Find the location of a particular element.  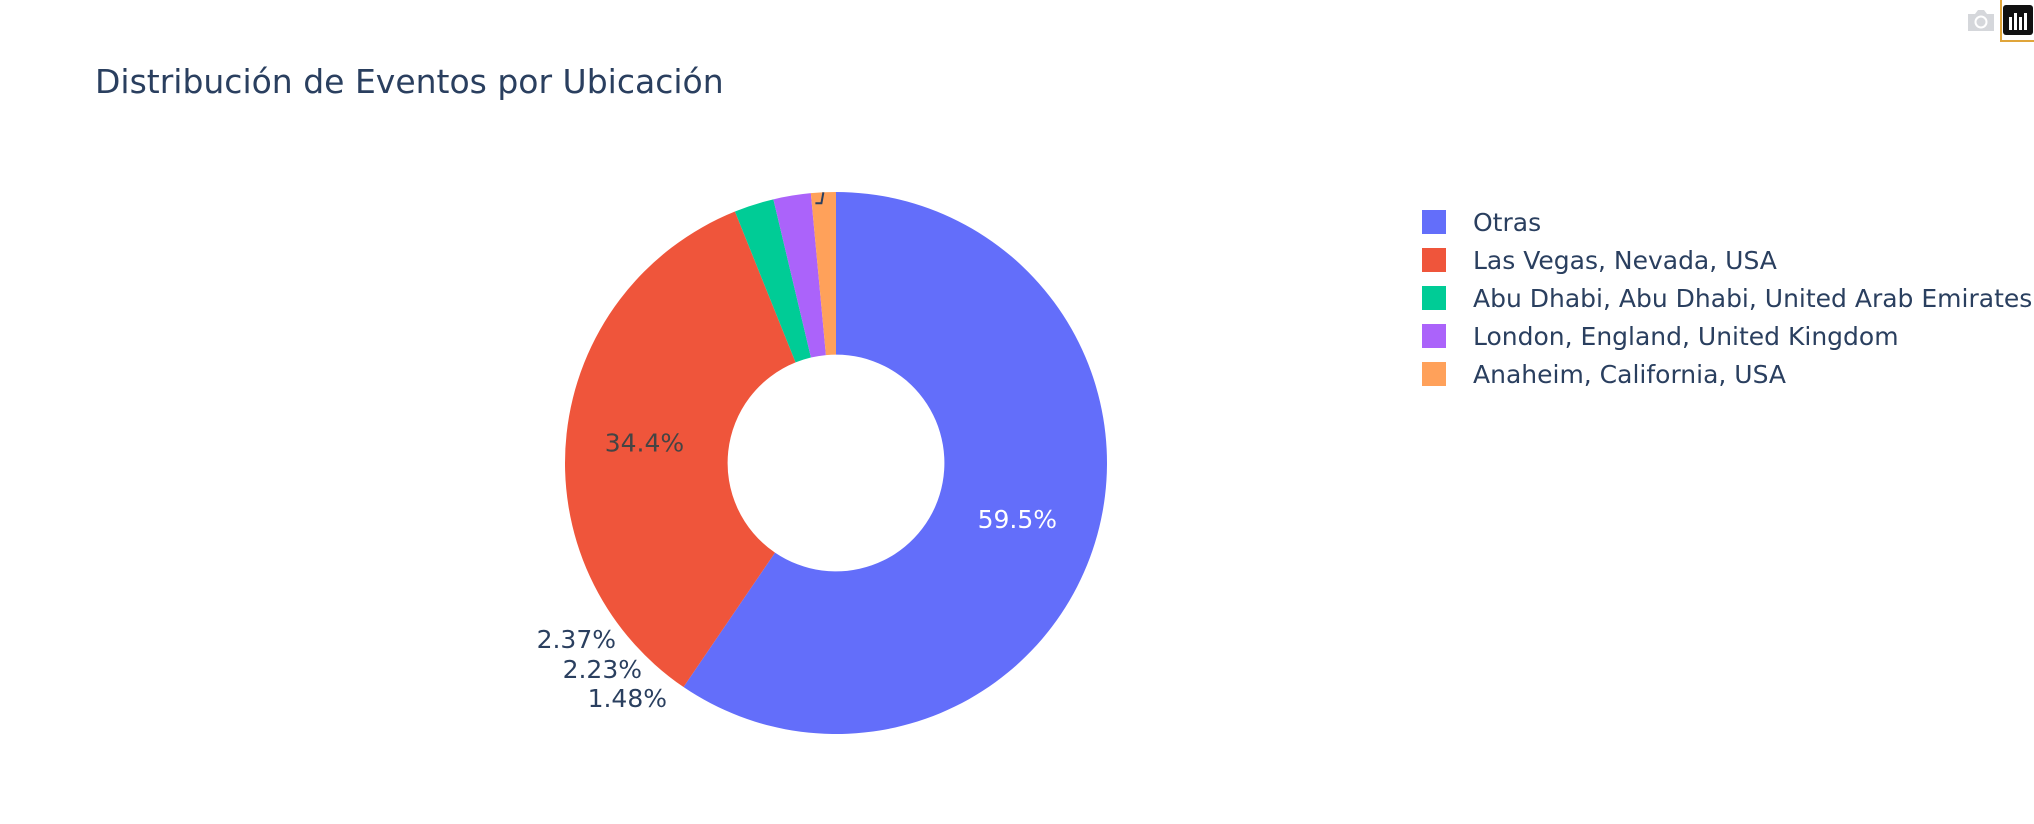

legend-label: Las Vegas, Nevada, USA is located at coordinates (1625, 260).